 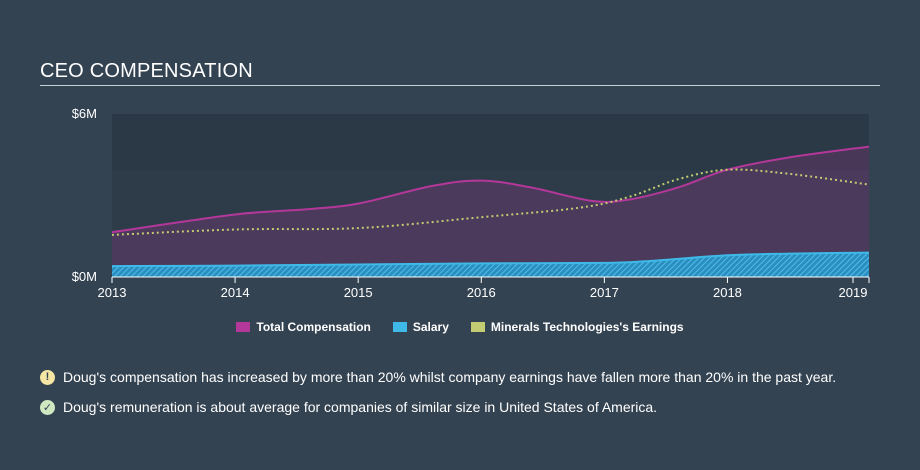 What do you see at coordinates (477, 327) in the screenshot?
I see `earnings-swatch-icon` at bounding box center [477, 327].